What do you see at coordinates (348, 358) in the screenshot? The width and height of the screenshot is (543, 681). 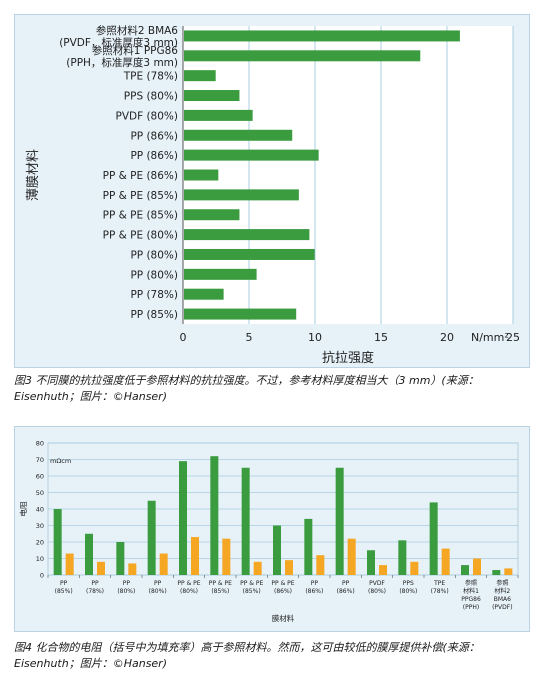 I see `x-axis-title: 抗拉强度` at bounding box center [348, 358].